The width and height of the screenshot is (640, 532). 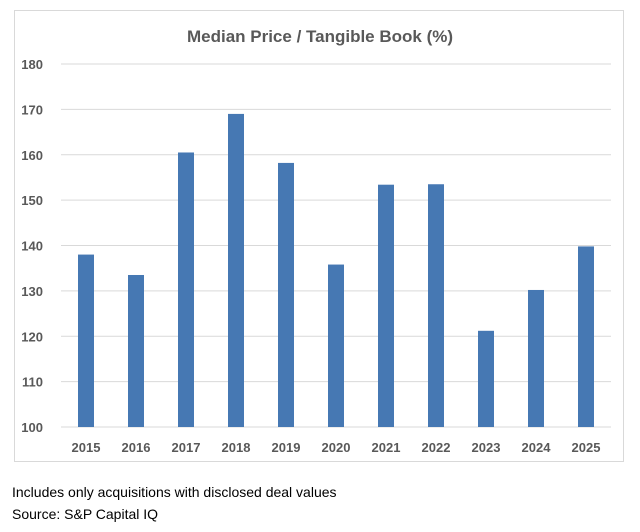 I want to click on x-tick-label-2020: 2020, so click(x=336, y=447).